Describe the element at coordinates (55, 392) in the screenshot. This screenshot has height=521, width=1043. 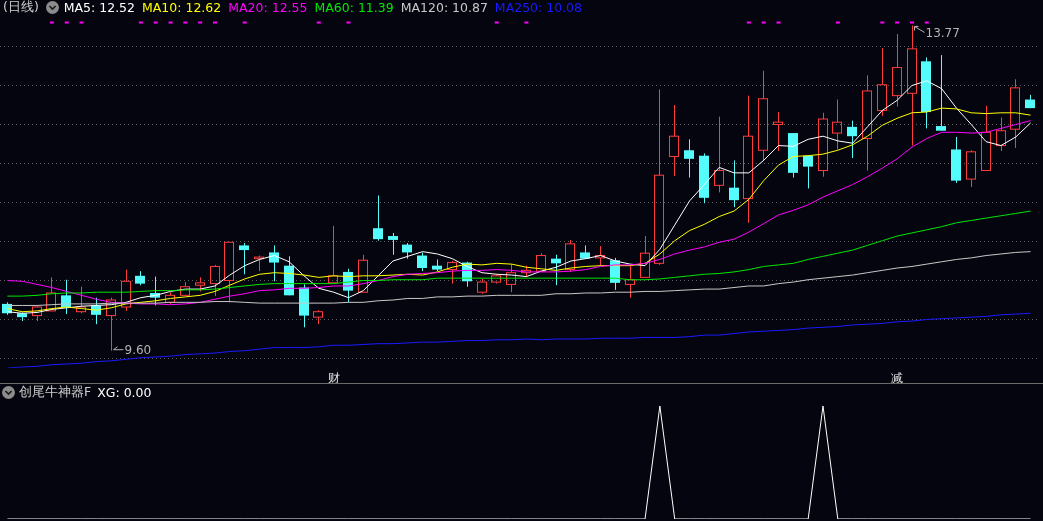
I see `chart-title: 创尾牛神器F` at that location.